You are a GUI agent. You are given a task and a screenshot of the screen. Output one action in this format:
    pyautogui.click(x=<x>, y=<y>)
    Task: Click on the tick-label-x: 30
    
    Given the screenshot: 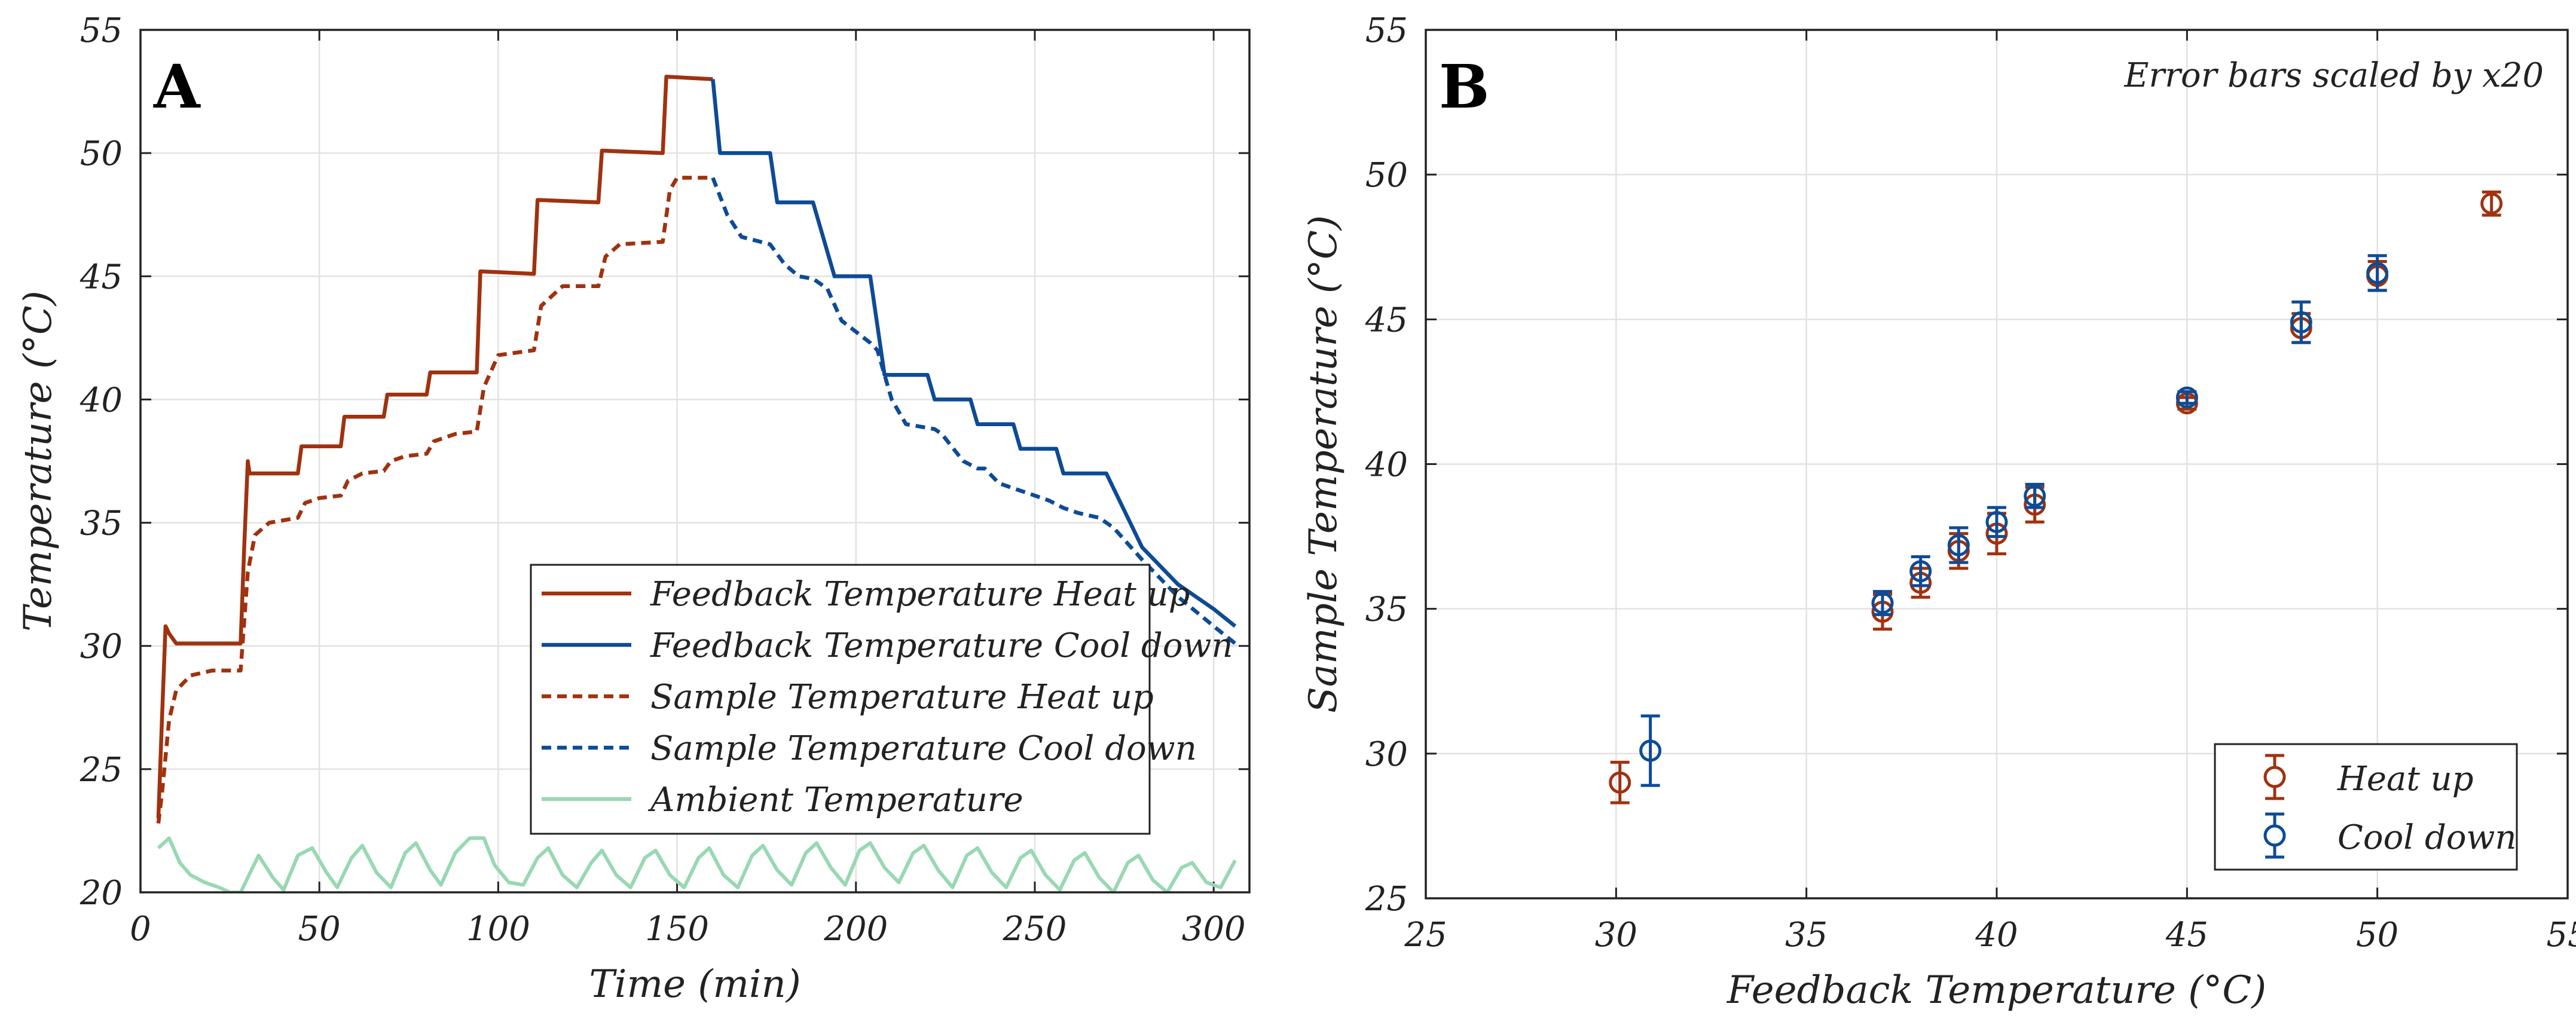 What is the action you would take?
    pyautogui.click(x=1616, y=935)
    